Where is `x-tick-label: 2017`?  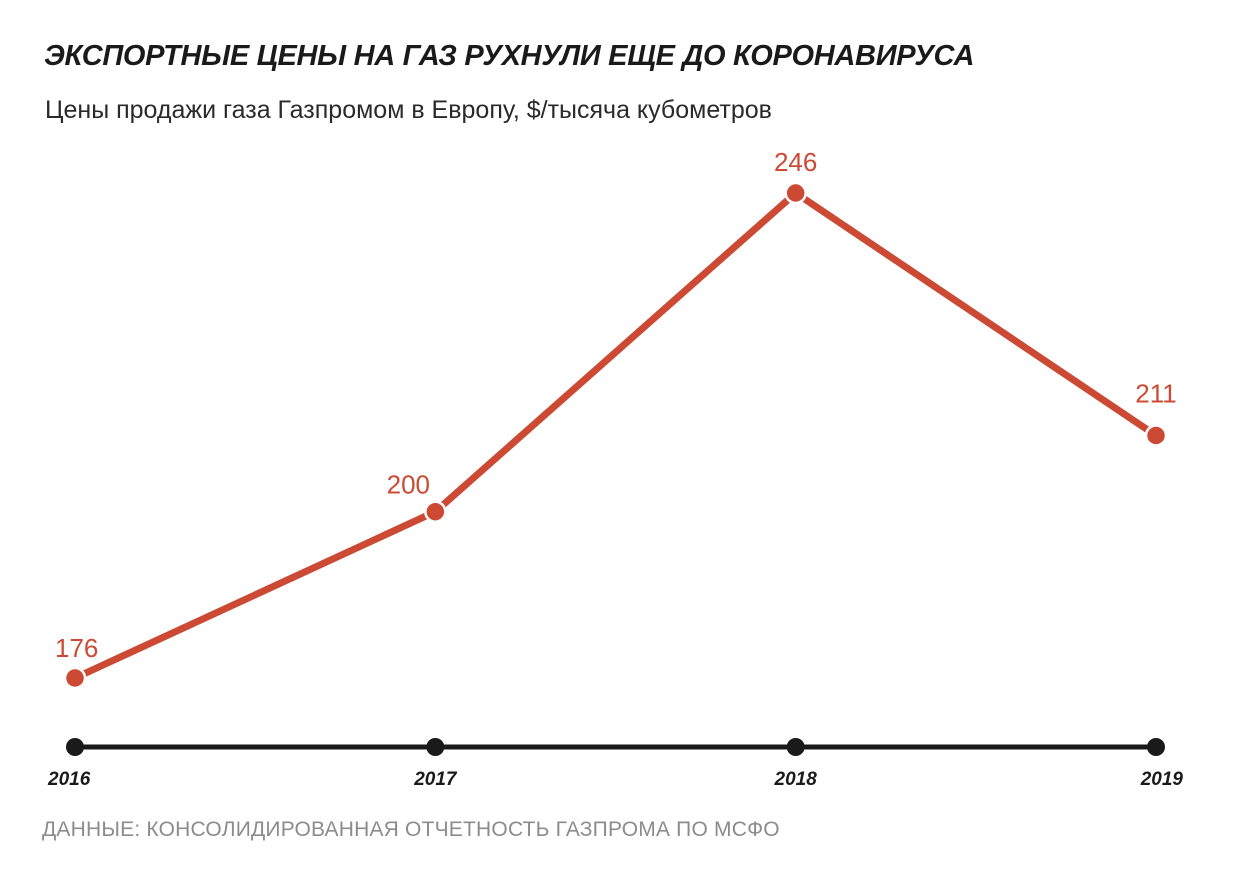 x-tick-label: 2017 is located at coordinates (435, 779).